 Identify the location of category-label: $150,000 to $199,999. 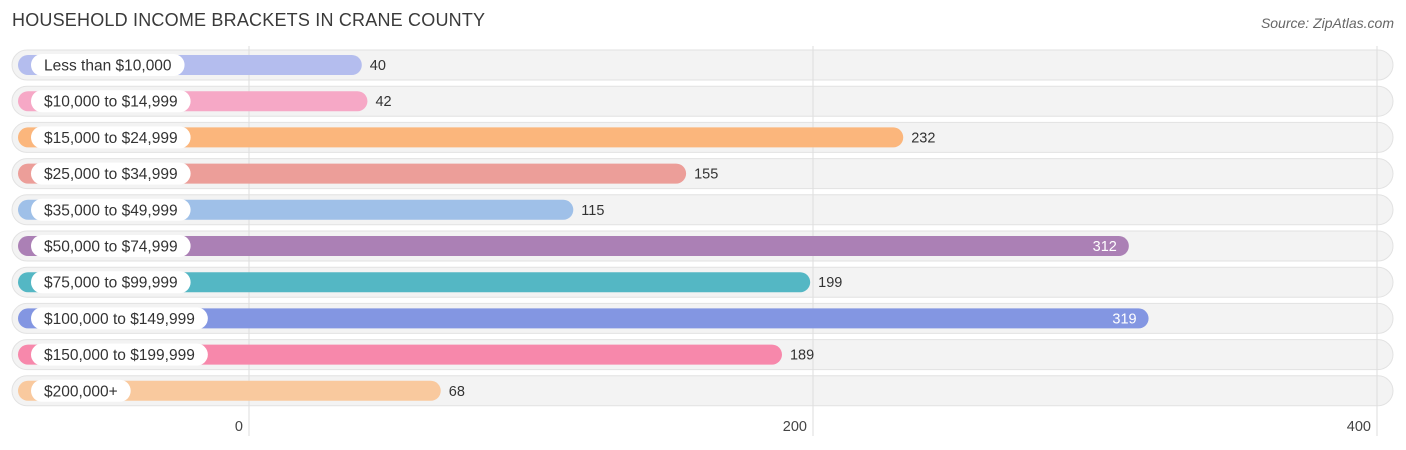
(119, 355).